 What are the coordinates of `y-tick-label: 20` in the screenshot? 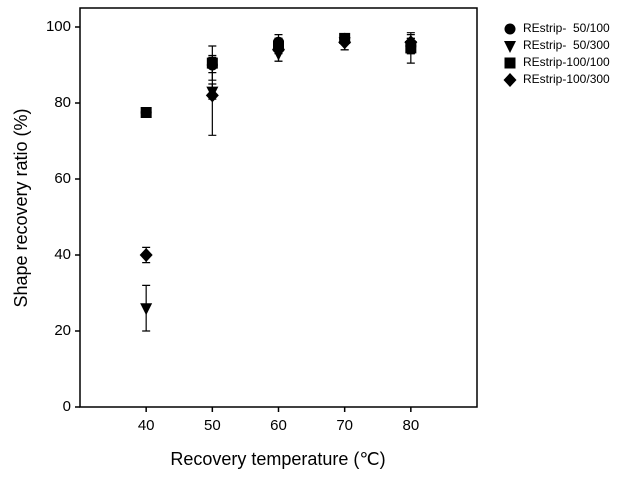 It's located at (62, 330).